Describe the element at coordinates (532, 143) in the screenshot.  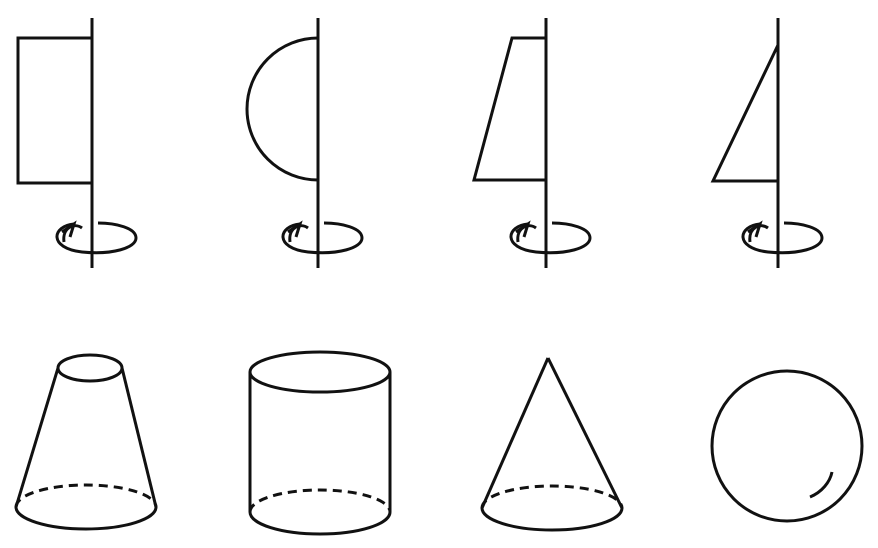
I see `trapezoid-figure` at that location.